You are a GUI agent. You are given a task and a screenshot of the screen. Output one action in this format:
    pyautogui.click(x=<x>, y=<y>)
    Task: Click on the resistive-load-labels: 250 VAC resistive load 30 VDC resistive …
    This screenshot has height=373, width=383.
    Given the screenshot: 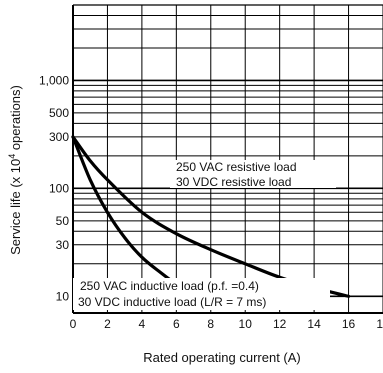 What is the action you would take?
    pyautogui.click(x=253, y=174)
    